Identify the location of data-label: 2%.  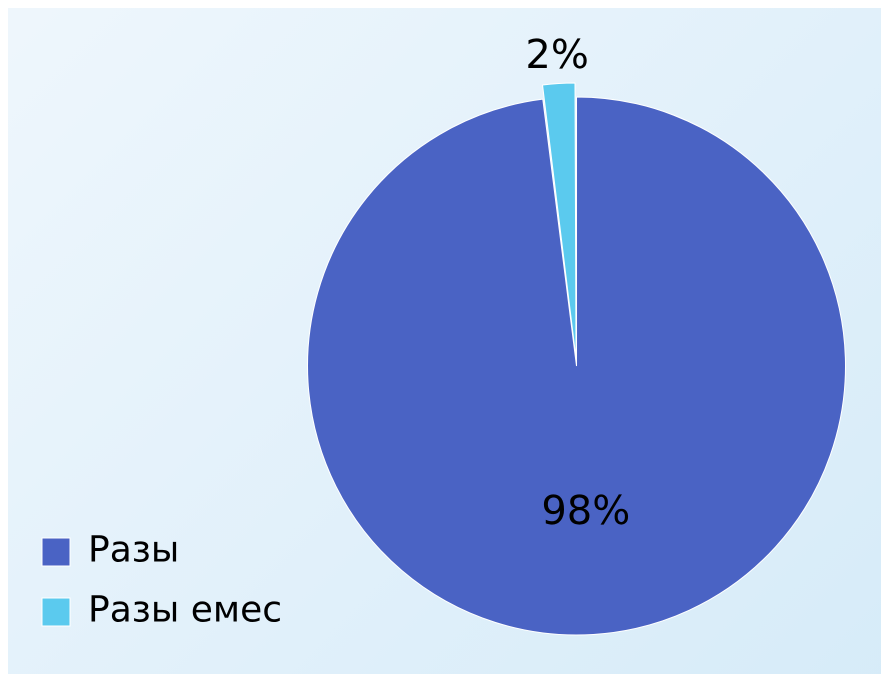
(557, 55).